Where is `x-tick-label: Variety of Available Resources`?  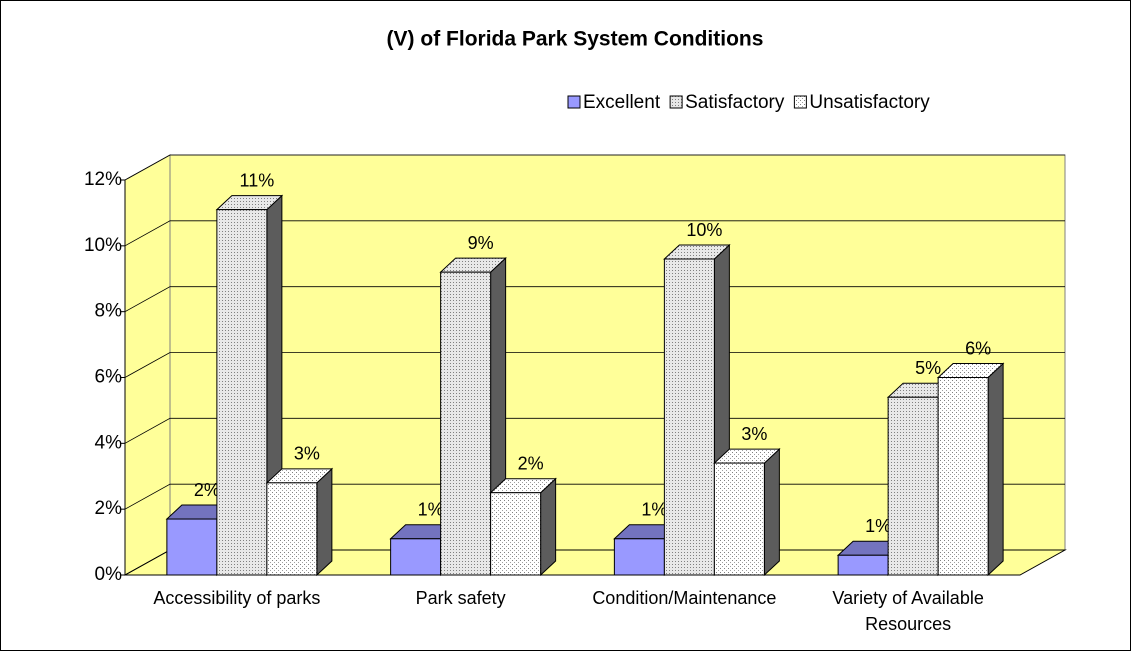 x-tick-label: Variety of Available Resources is located at coordinates (907, 611).